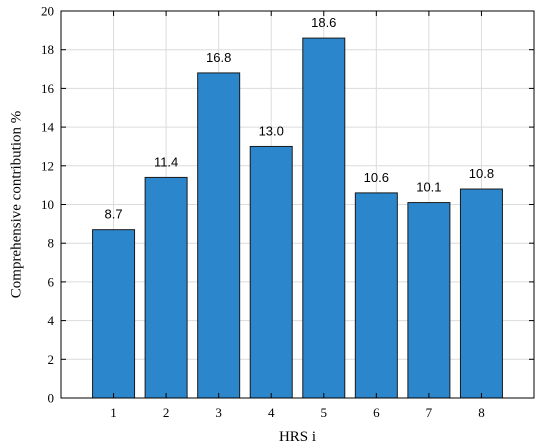 The height and width of the screenshot is (446, 550). Describe the element at coordinates (166, 412) in the screenshot. I see `x-tick-label: 2` at that location.